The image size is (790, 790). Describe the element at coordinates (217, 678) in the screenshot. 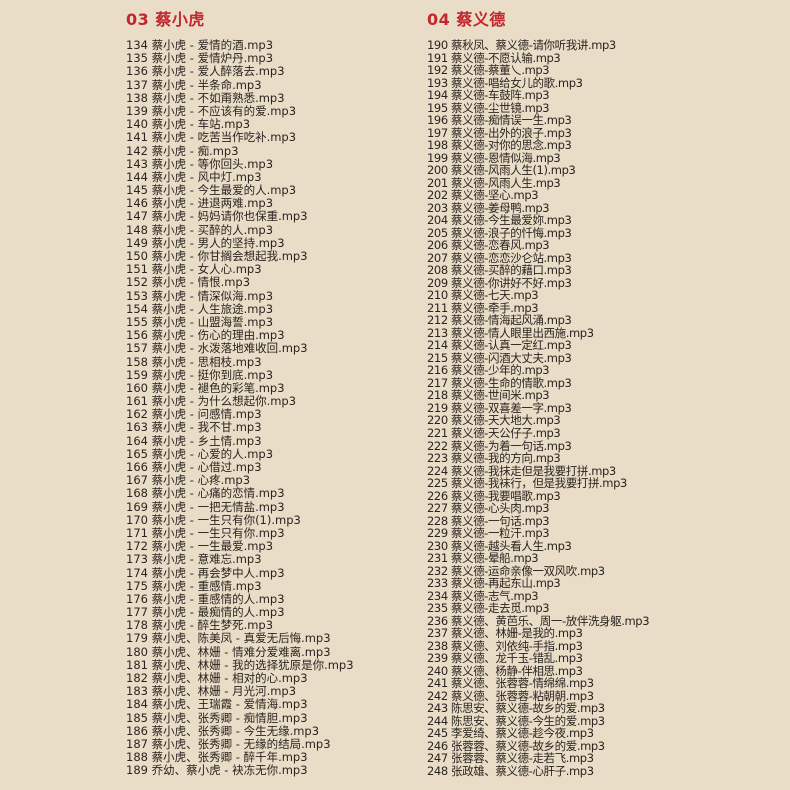

I see `track-item: 182 蔡小虎、林姗 - 相对的心.mp3` at that location.